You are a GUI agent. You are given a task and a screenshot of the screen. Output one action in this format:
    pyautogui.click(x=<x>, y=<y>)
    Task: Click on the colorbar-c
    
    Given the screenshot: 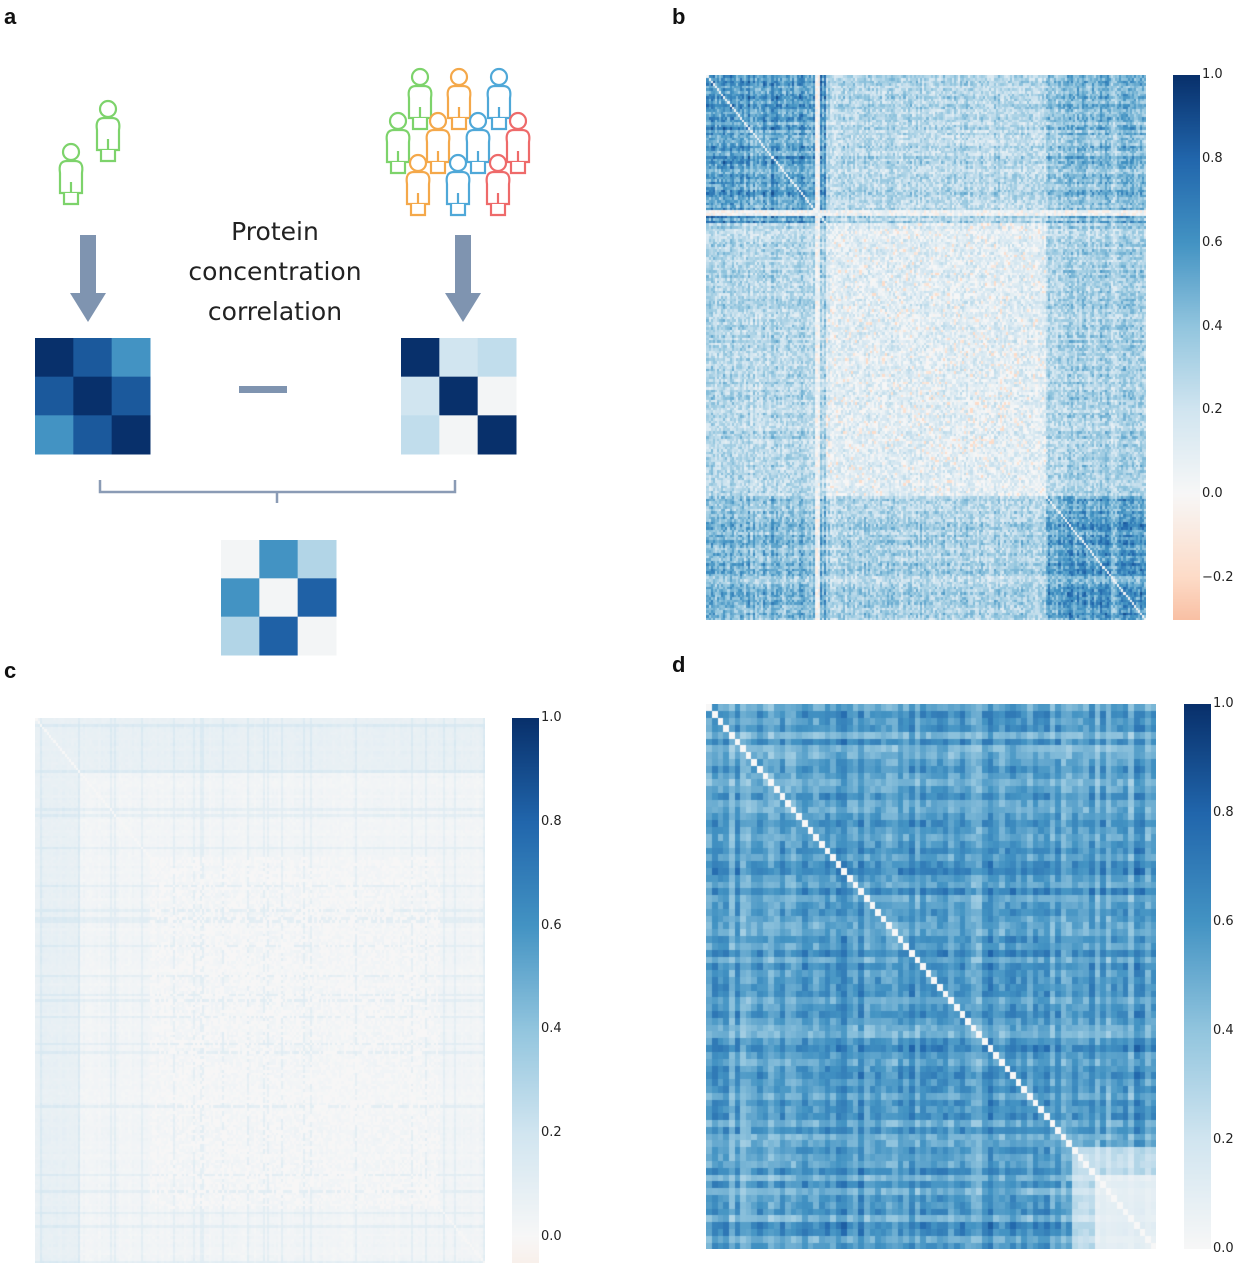 What is the action you would take?
    pyautogui.click(x=525, y=990)
    